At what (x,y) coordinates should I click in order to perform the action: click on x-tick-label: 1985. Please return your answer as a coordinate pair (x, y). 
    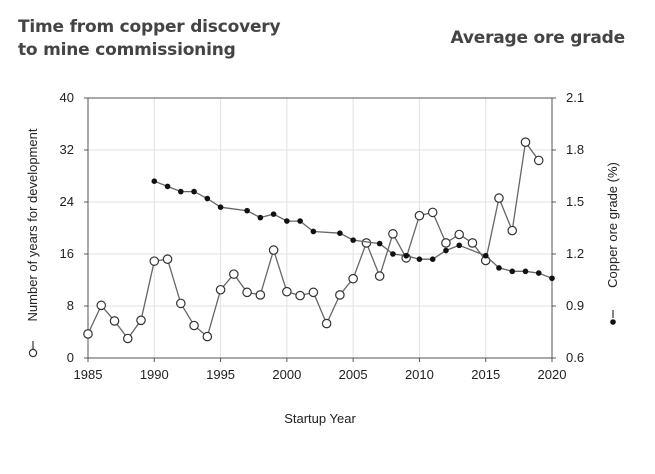
    Looking at the image, I should click on (88, 374).